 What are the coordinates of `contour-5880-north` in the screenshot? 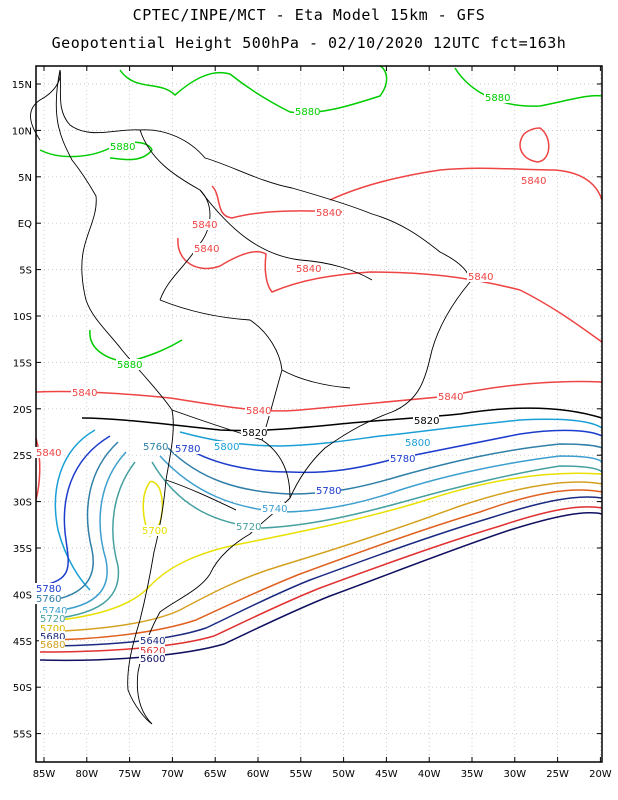 It's located at (253, 89).